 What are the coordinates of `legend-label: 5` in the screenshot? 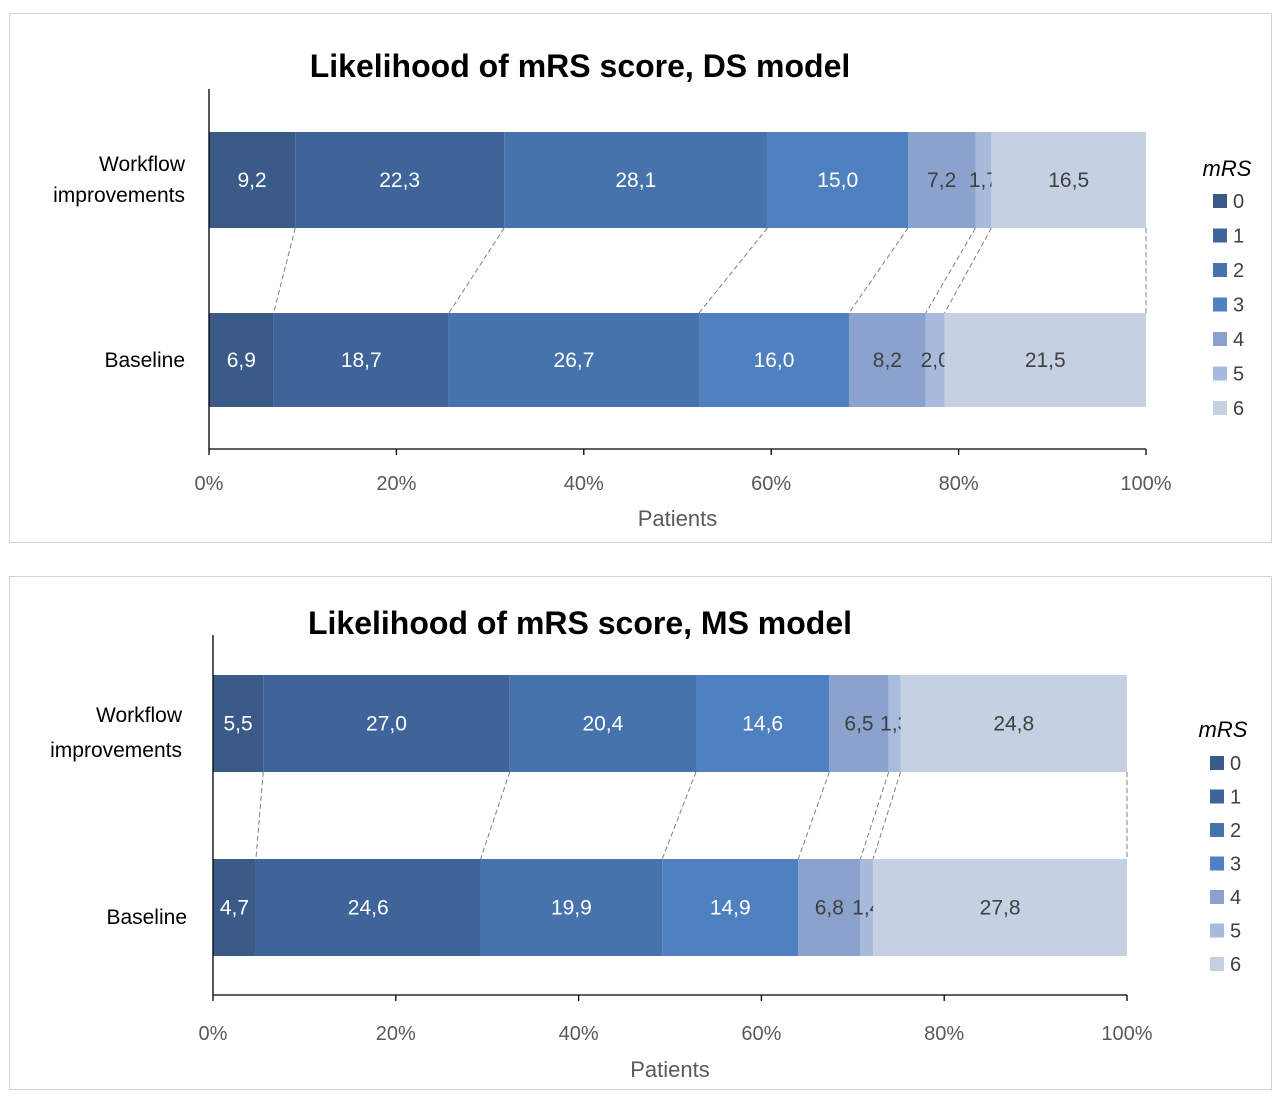 It's located at (1235, 932).